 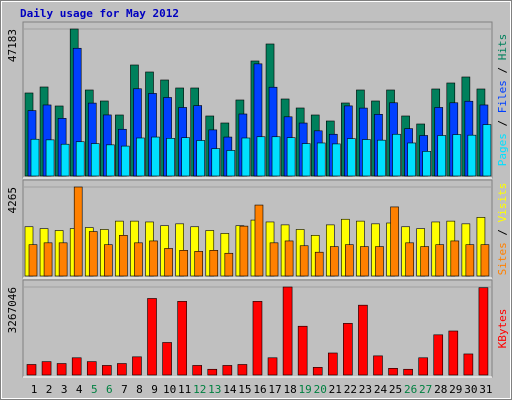 What do you see at coordinates (365, 389) in the screenshot?
I see `x-tick-label: 23` at bounding box center [365, 389].